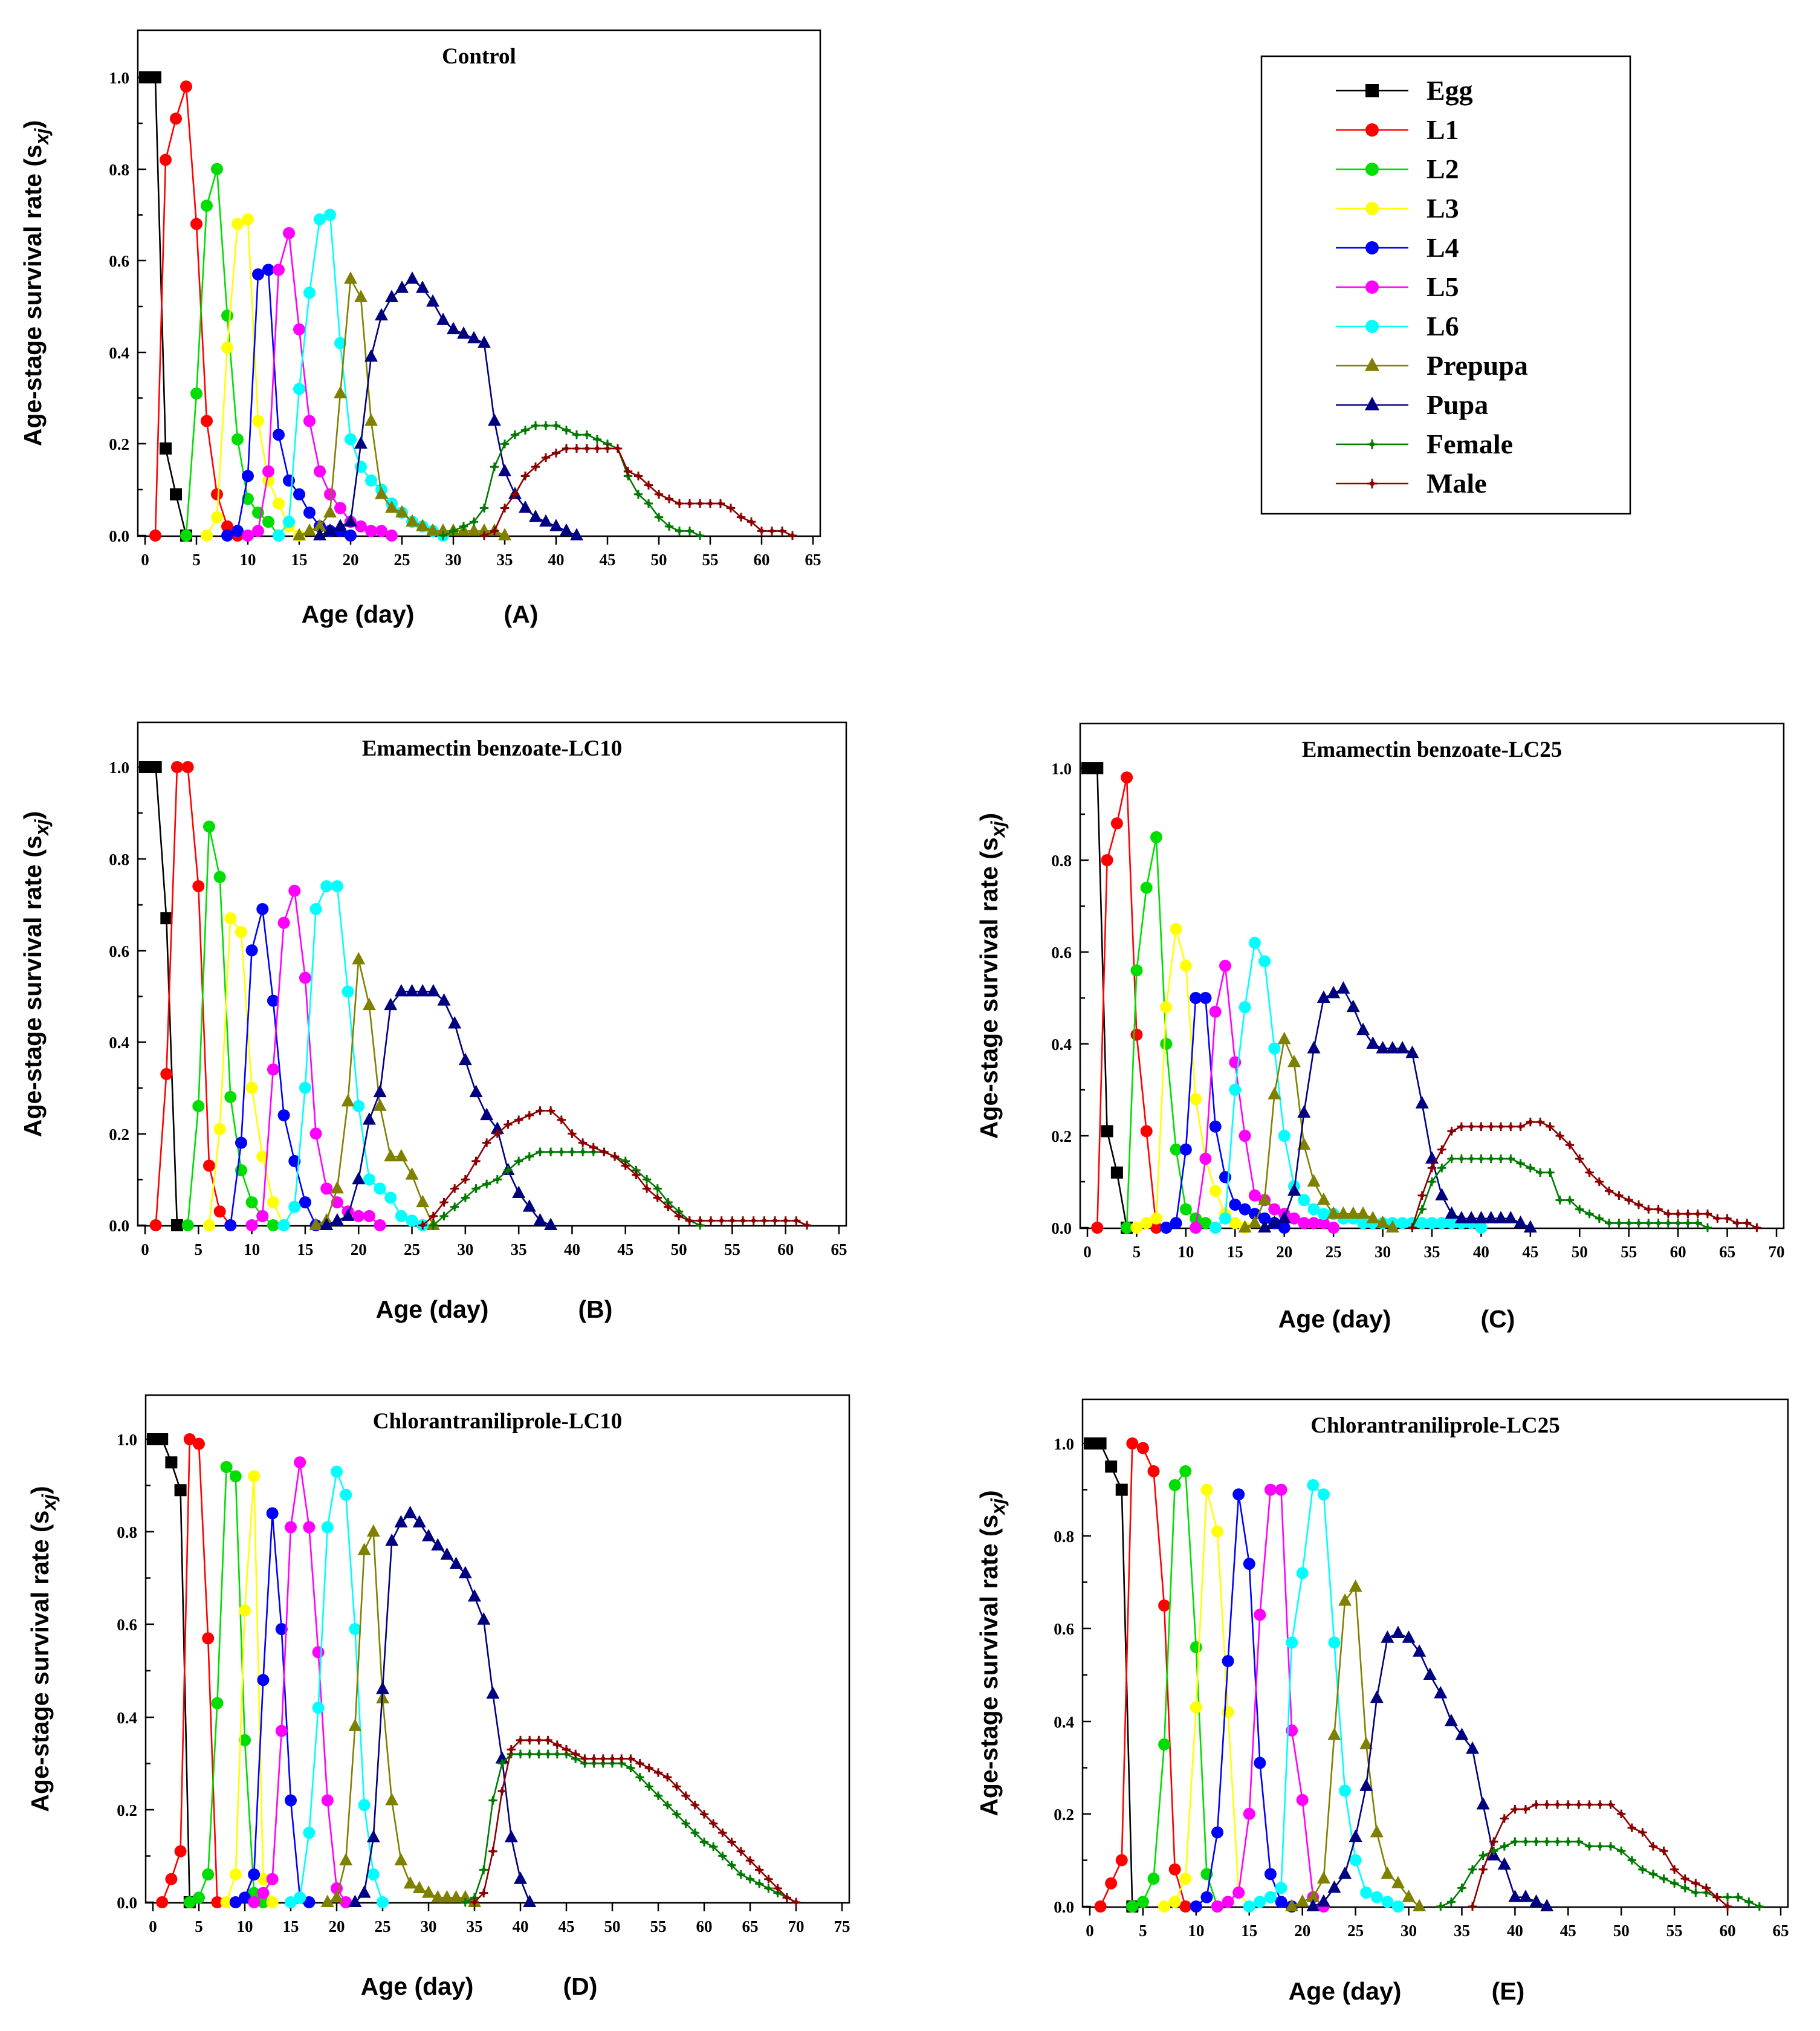  I want to click on plot-frame, so click(479, 283).